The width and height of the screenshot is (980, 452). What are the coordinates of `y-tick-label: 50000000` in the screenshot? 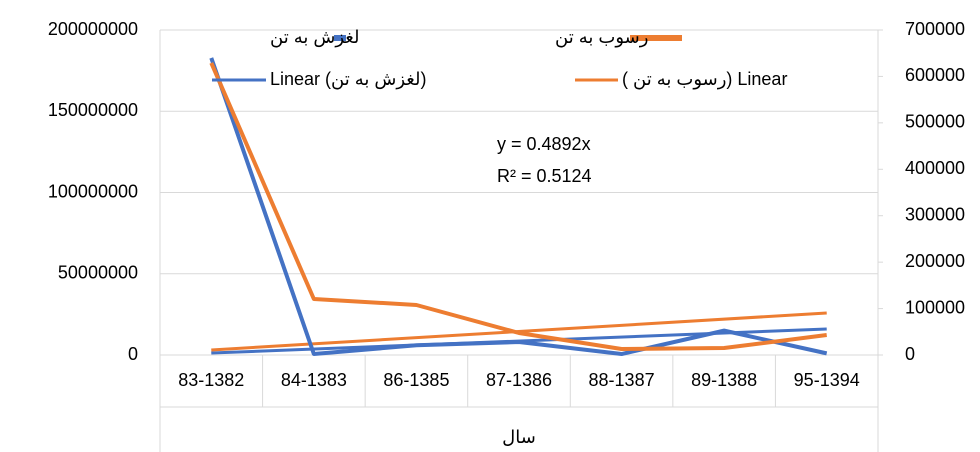 It's located at (98, 273).